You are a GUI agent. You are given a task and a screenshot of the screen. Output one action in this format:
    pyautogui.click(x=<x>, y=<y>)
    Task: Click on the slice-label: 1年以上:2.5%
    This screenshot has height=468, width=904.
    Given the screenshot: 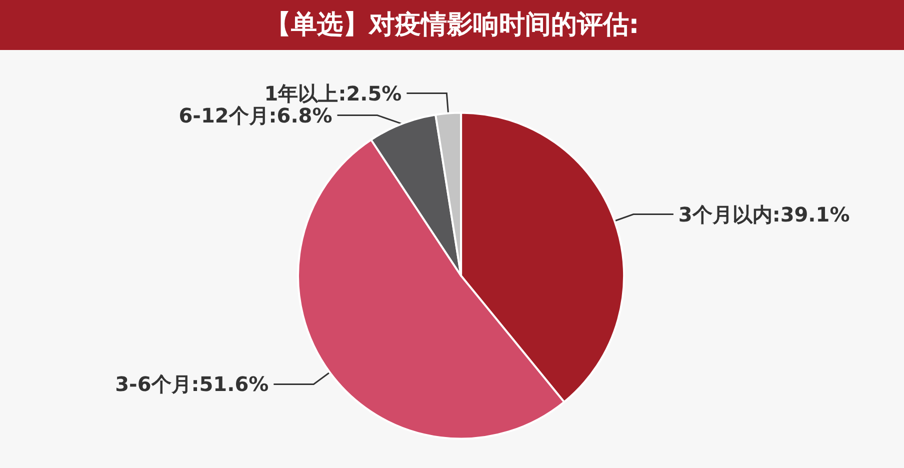 What is the action you would take?
    pyautogui.click(x=333, y=93)
    